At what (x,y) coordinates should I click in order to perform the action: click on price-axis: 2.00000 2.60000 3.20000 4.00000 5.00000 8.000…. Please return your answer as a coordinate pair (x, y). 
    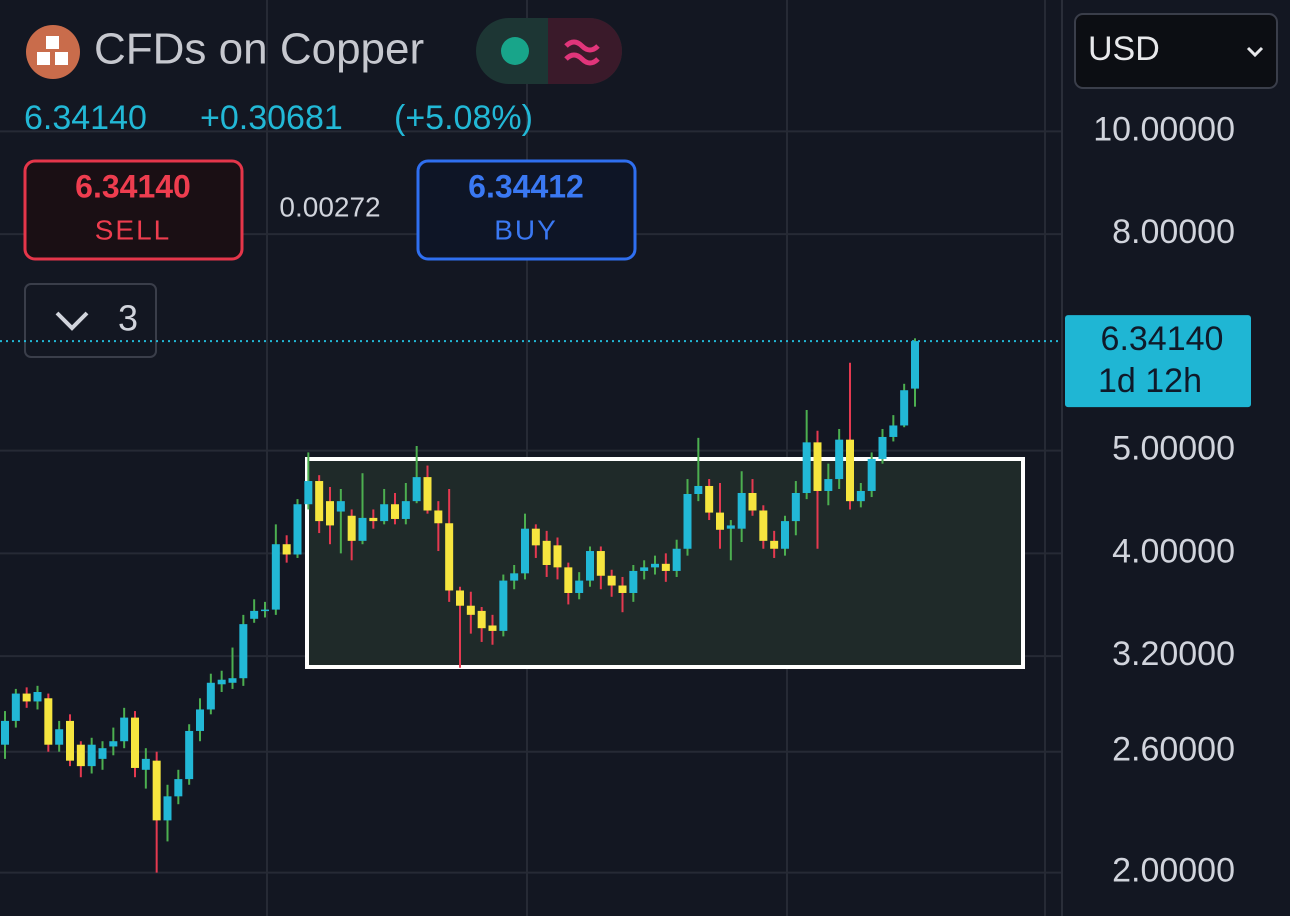
    Looking at the image, I should click on (1164, 499).